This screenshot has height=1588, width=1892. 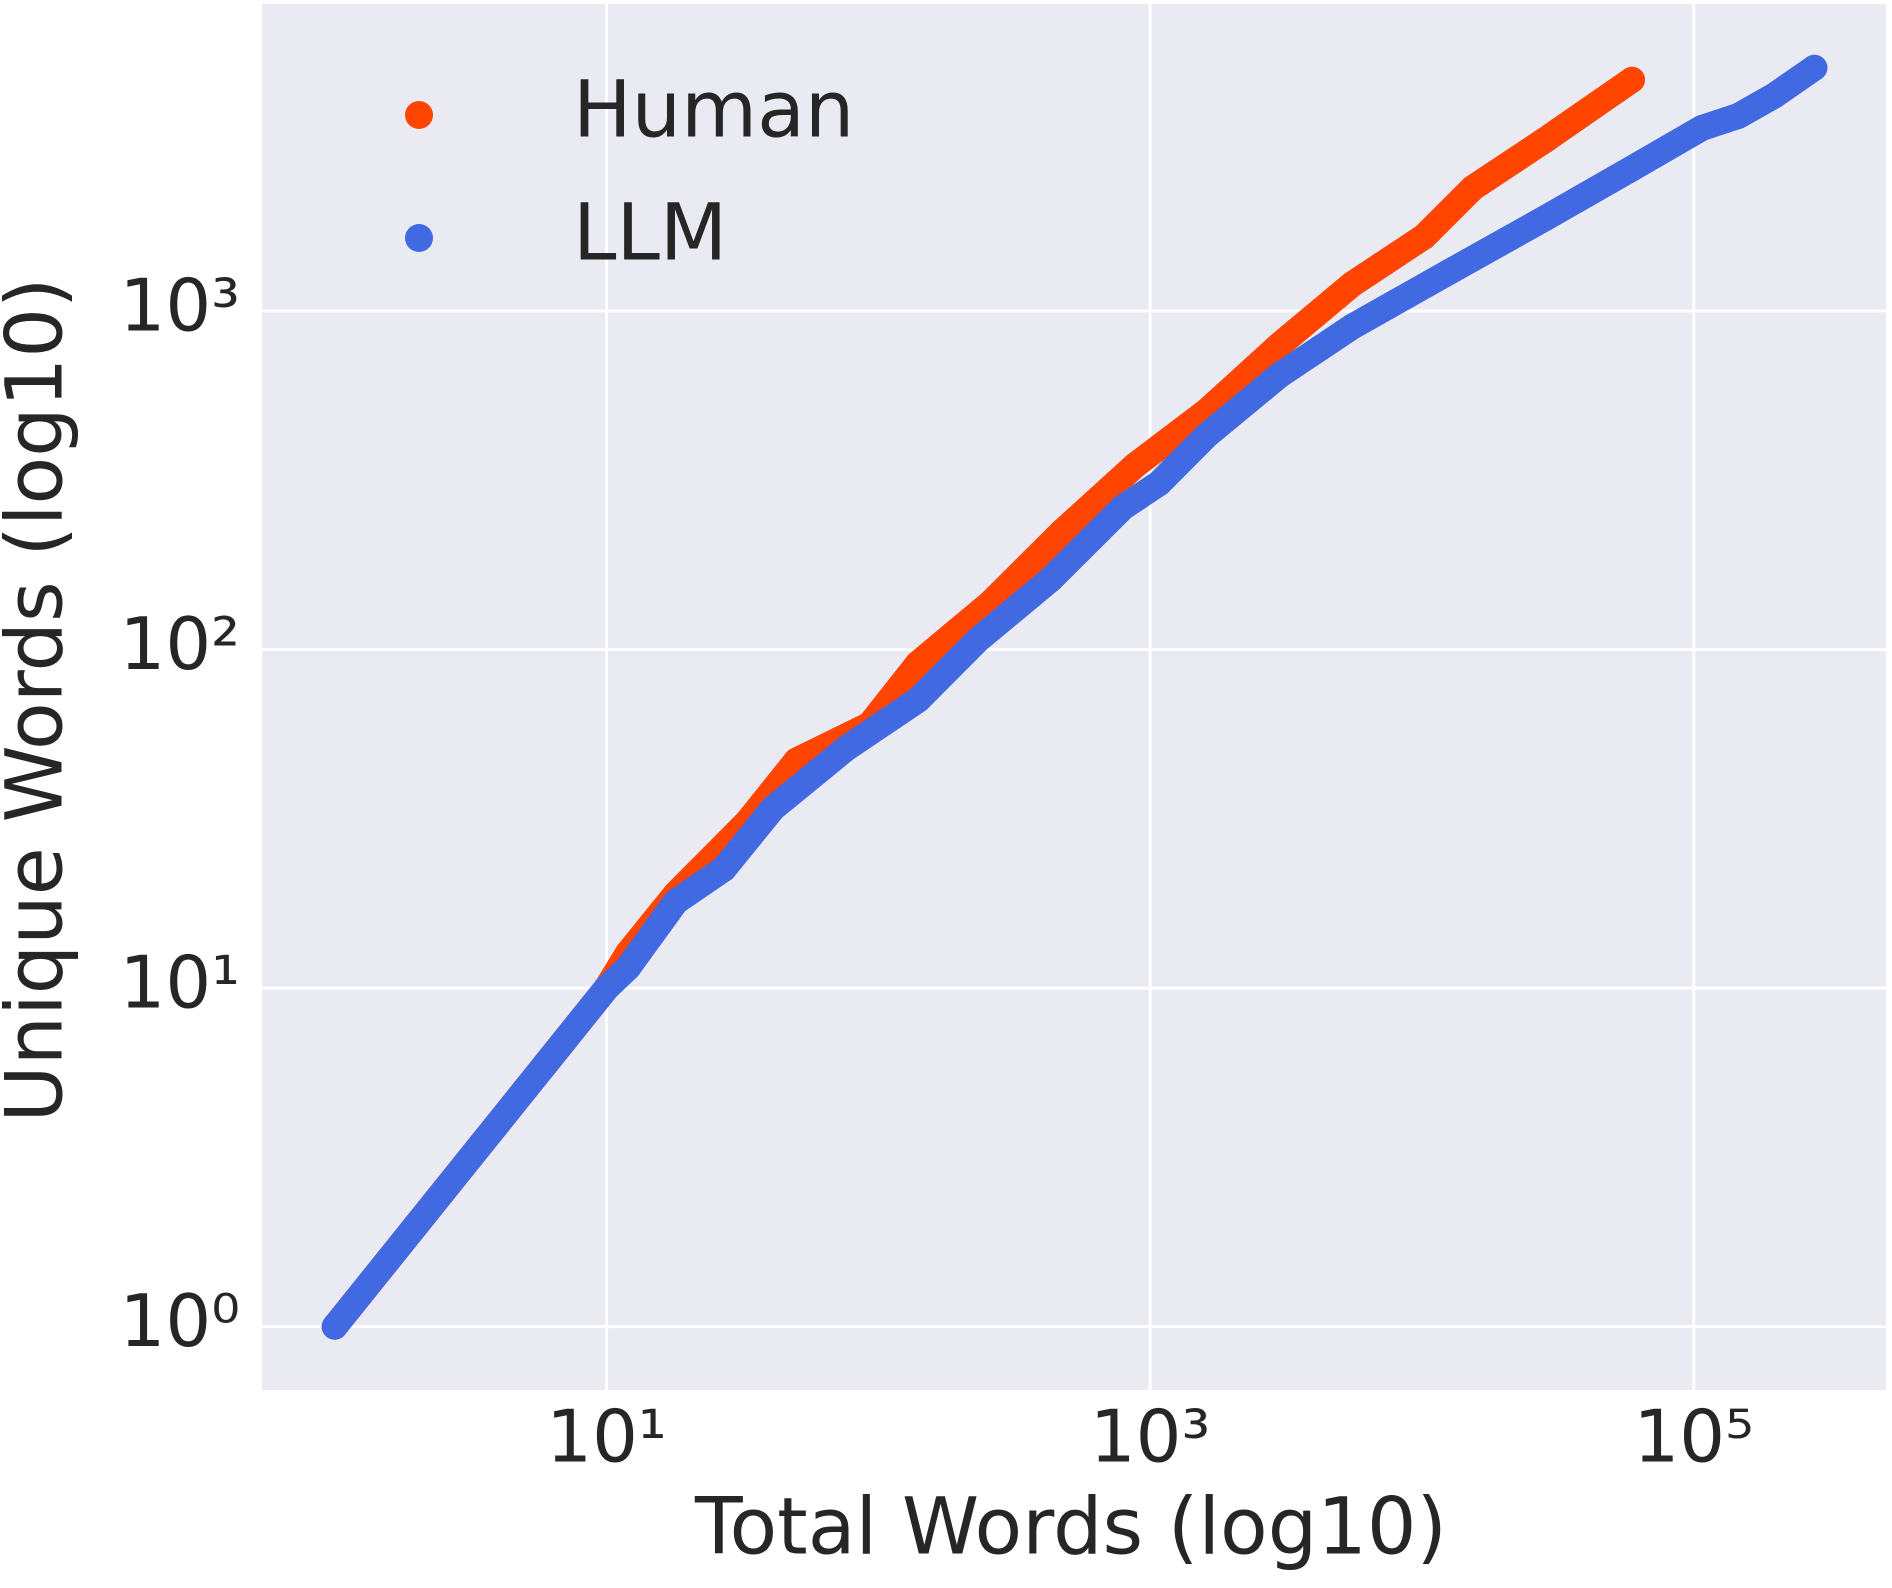 What do you see at coordinates (650, 233) in the screenshot?
I see `legend-label: LLM` at bounding box center [650, 233].